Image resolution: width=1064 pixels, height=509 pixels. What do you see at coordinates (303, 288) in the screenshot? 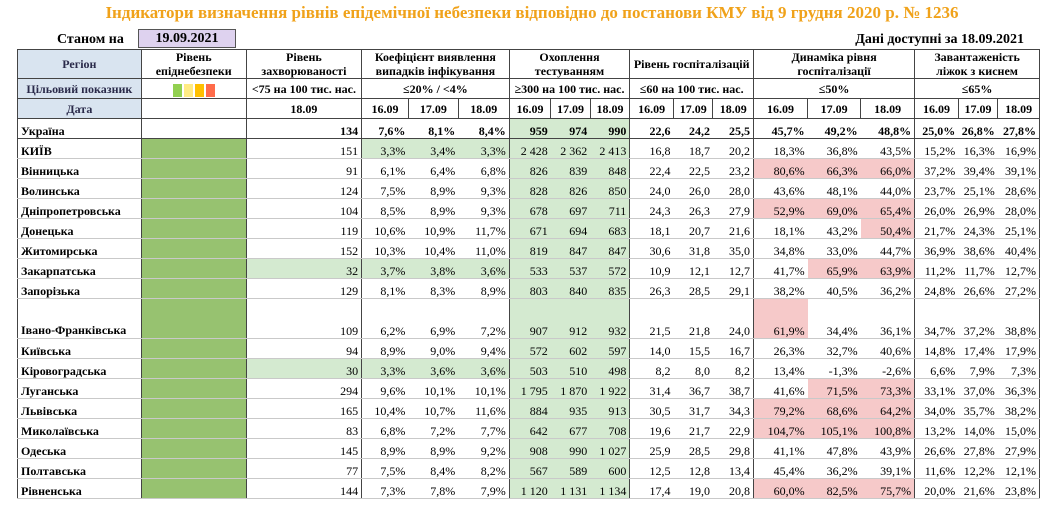
I see `incidence-value: 129` at bounding box center [303, 288].